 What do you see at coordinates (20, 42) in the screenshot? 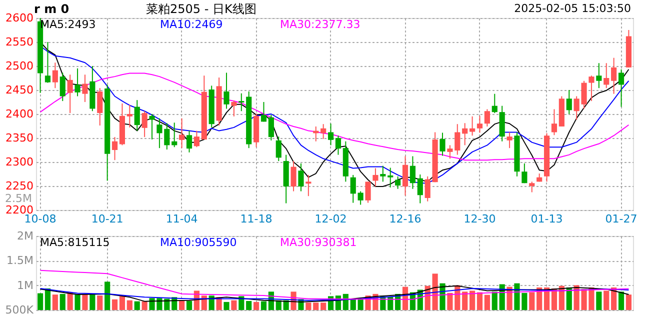
I see `y-tick-label: 2550` at bounding box center [20, 42].